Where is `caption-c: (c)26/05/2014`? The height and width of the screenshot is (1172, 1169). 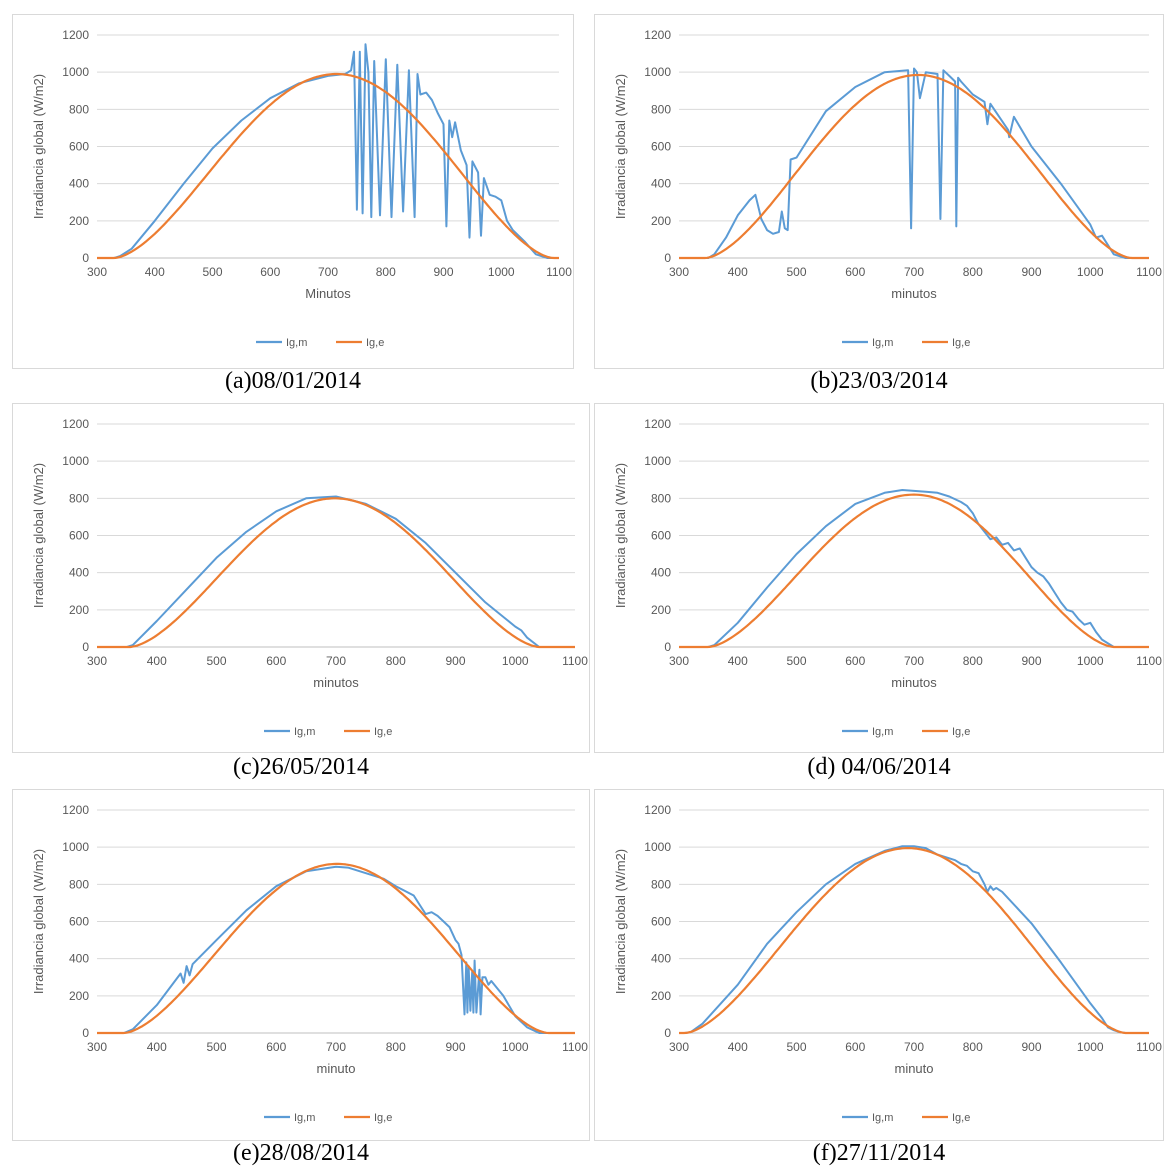 caption-c: (c)26/05/2014 is located at coordinates (301, 767).